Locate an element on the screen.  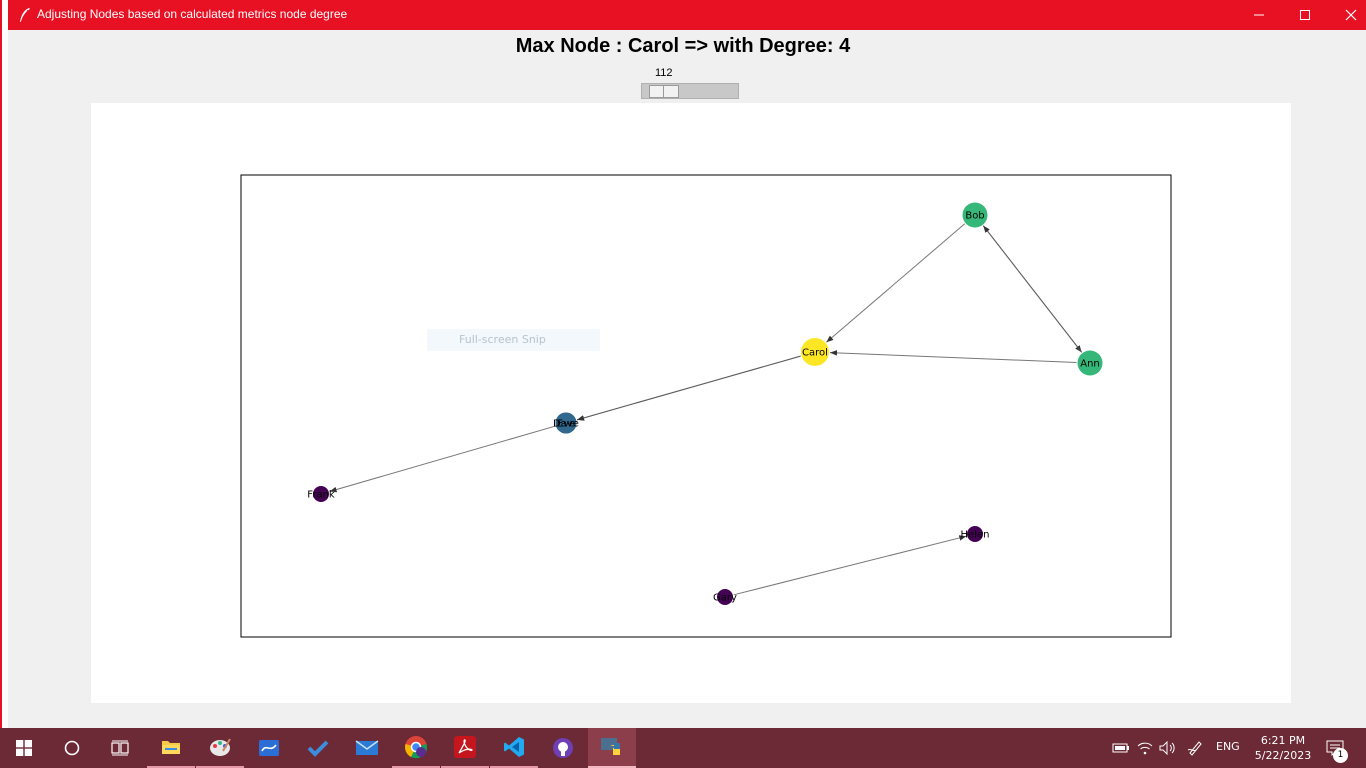
github-icon is located at coordinates (563, 748).